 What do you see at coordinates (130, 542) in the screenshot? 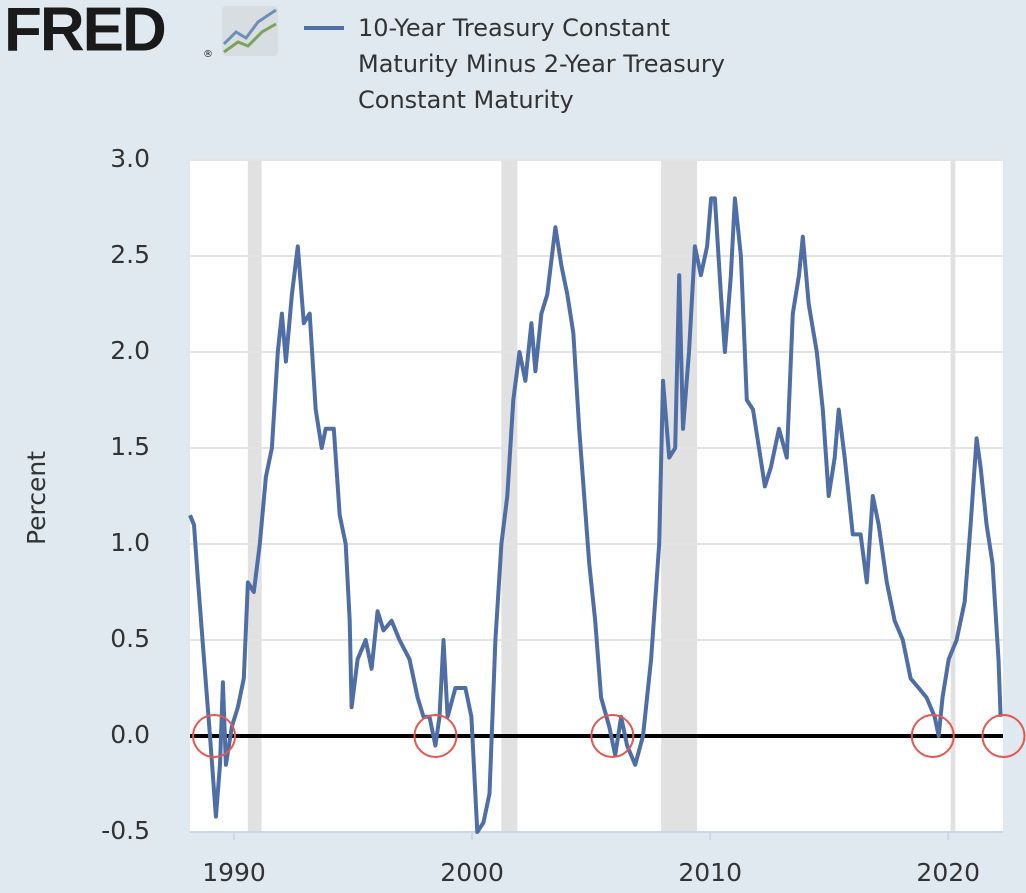
I see `y-tick-label: 1.0` at bounding box center [130, 542].